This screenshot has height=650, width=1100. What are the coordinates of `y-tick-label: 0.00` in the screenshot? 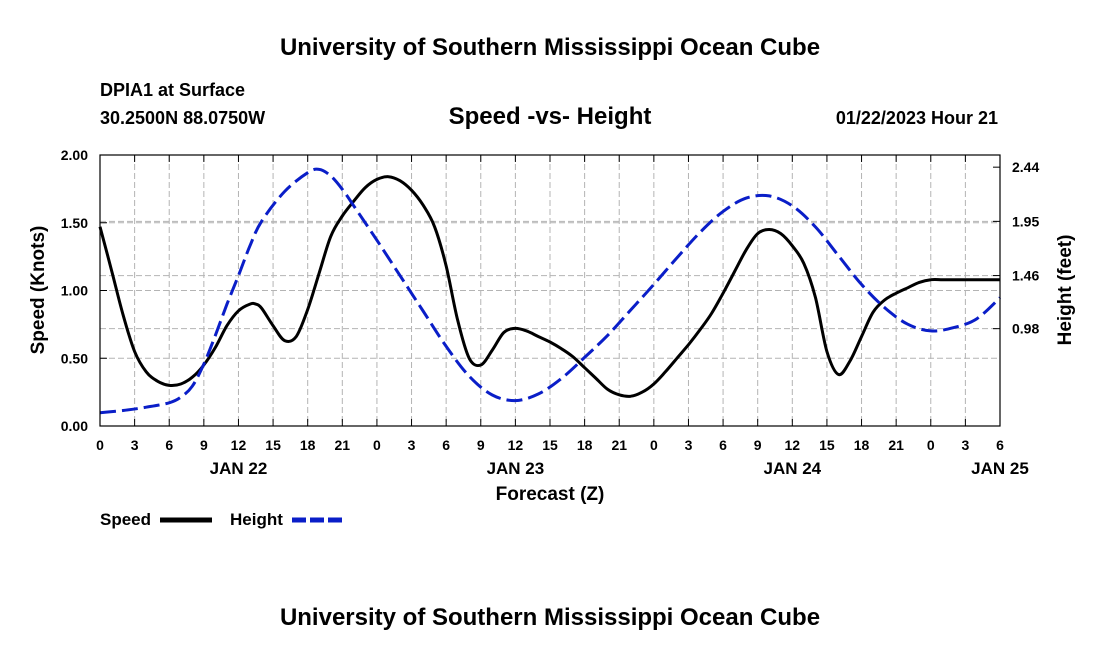 It's located at (74, 426).